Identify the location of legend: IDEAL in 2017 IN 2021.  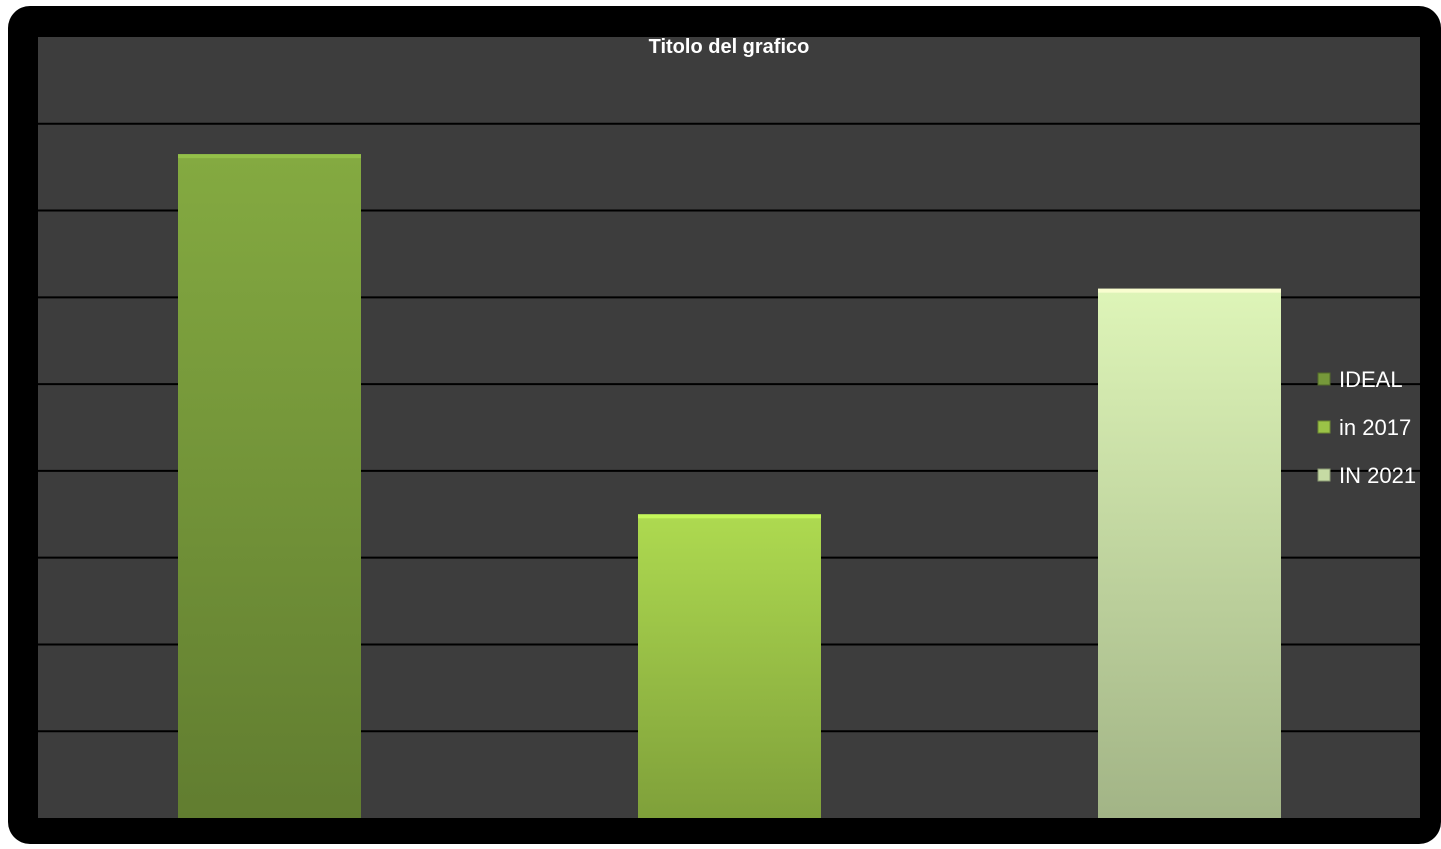
(1366, 427).